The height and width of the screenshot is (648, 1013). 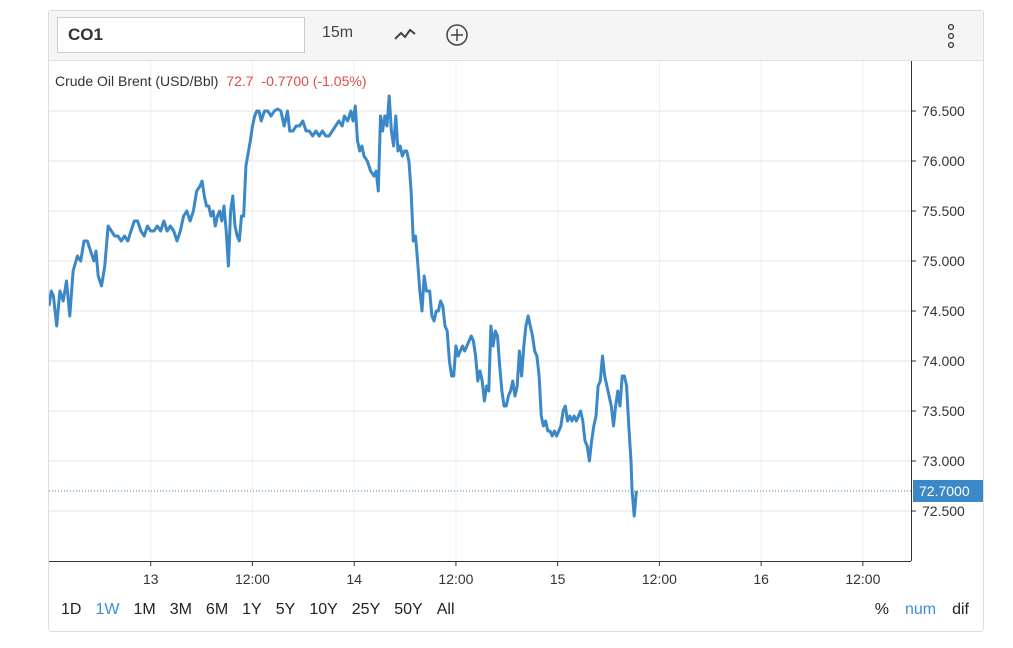 What do you see at coordinates (457, 37) in the screenshot?
I see `add-indicator-icon` at bounding box center [457, 37].